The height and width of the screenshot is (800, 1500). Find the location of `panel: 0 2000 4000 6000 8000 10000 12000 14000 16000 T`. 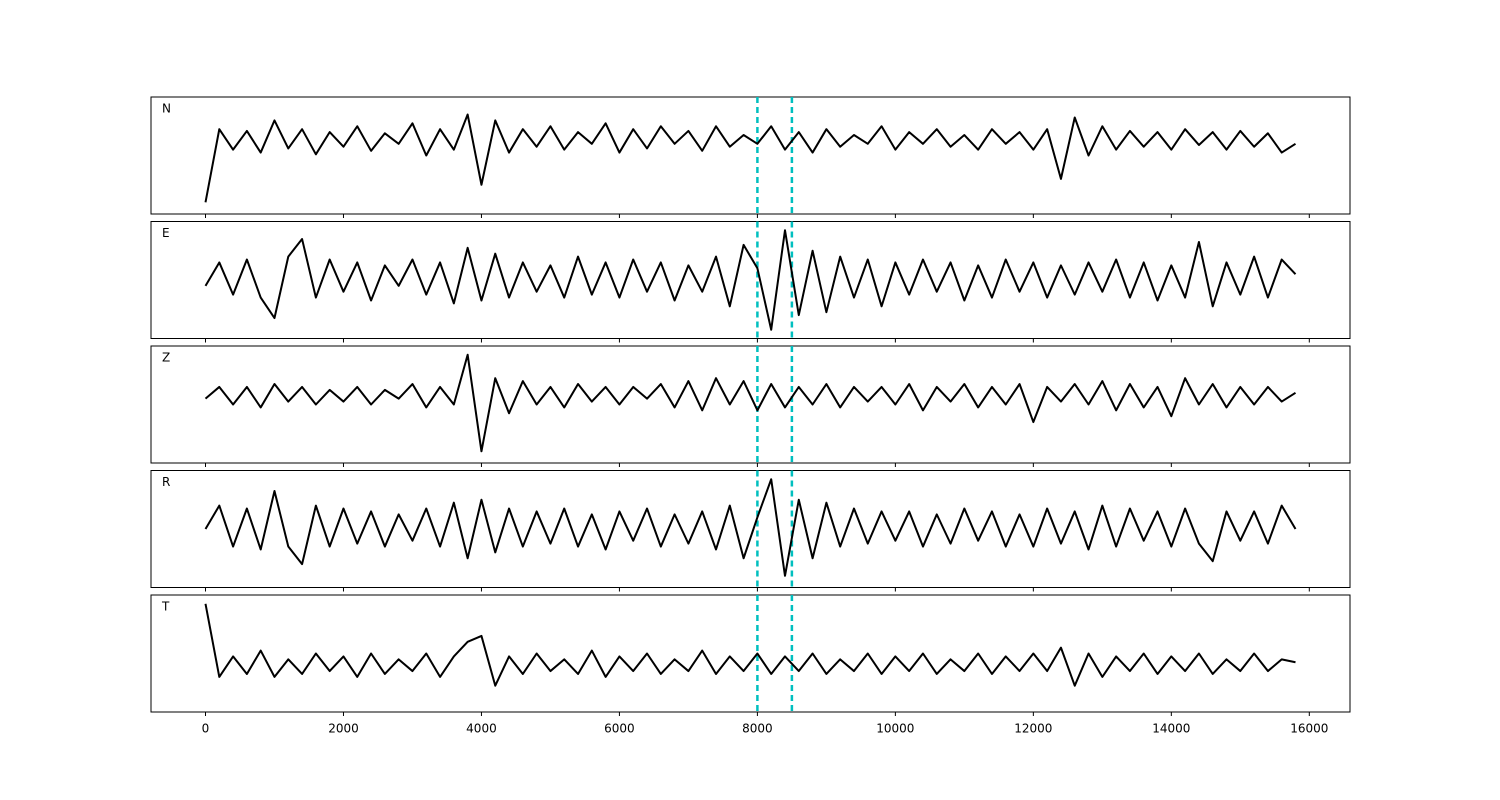

panel: 0 2000 4000 6000 8000 10000 12000 14000 16000 T is located at coordinates (750, 665).